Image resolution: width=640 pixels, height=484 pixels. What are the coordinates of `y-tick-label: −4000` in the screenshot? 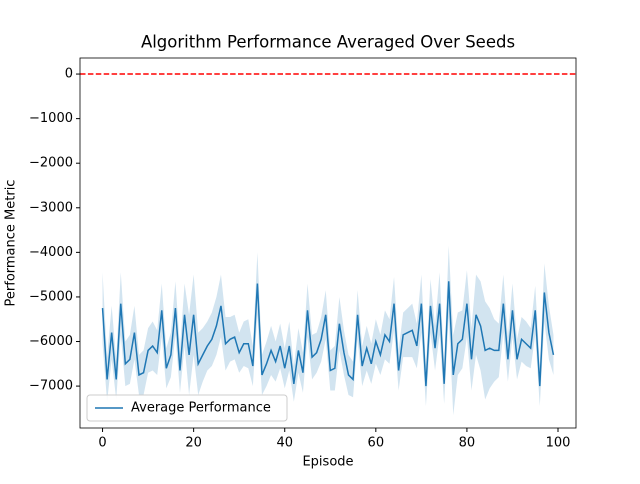 It's located at (51, 252).